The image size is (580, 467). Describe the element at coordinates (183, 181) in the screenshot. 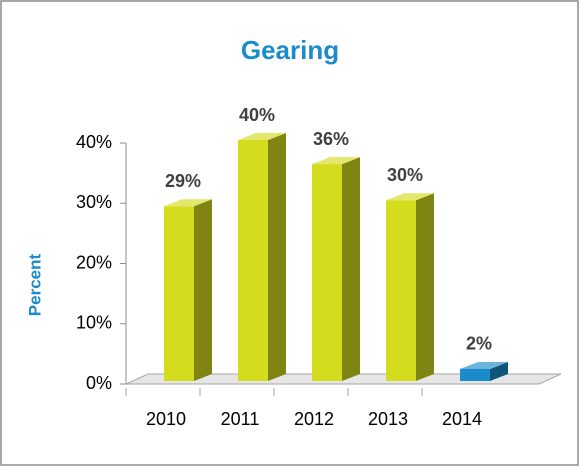

I see `value-label: 29%` at that location.